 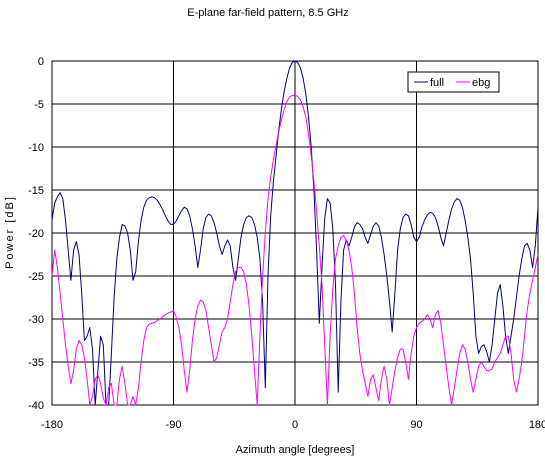 What do you see at coordinates (295, 425) in the screenshot?
I see `x-tick-label: 0` at bounding box center [295, 425].